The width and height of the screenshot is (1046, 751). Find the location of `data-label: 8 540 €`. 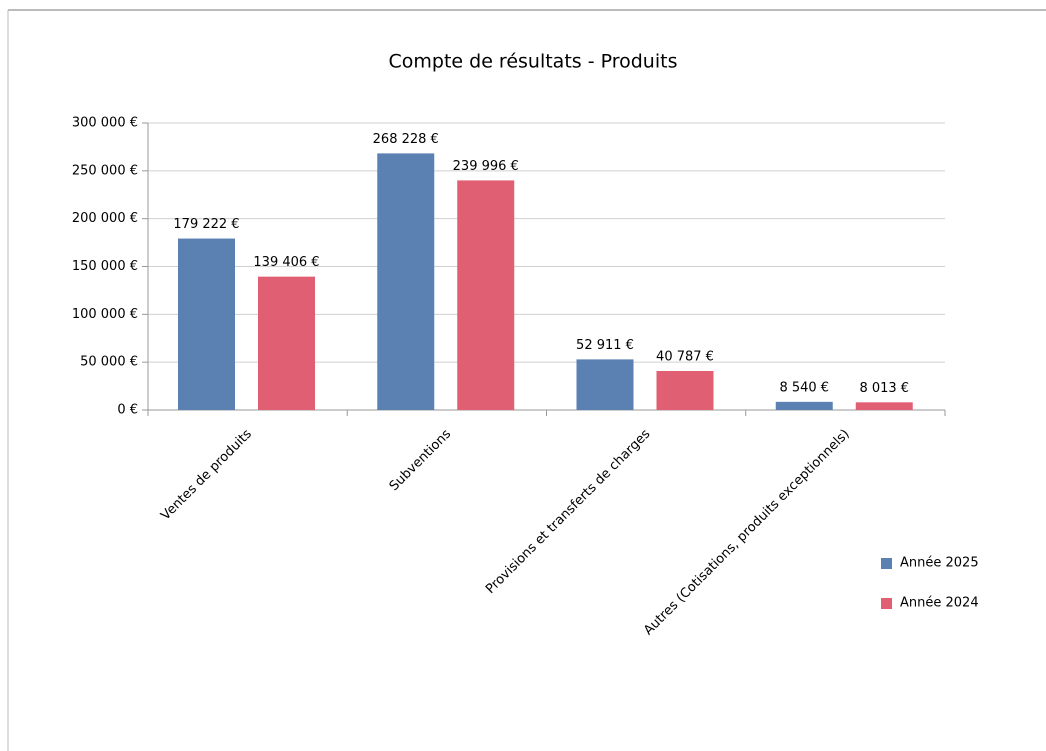

data-label: 8 540 € is located at coordinates (804, 387).